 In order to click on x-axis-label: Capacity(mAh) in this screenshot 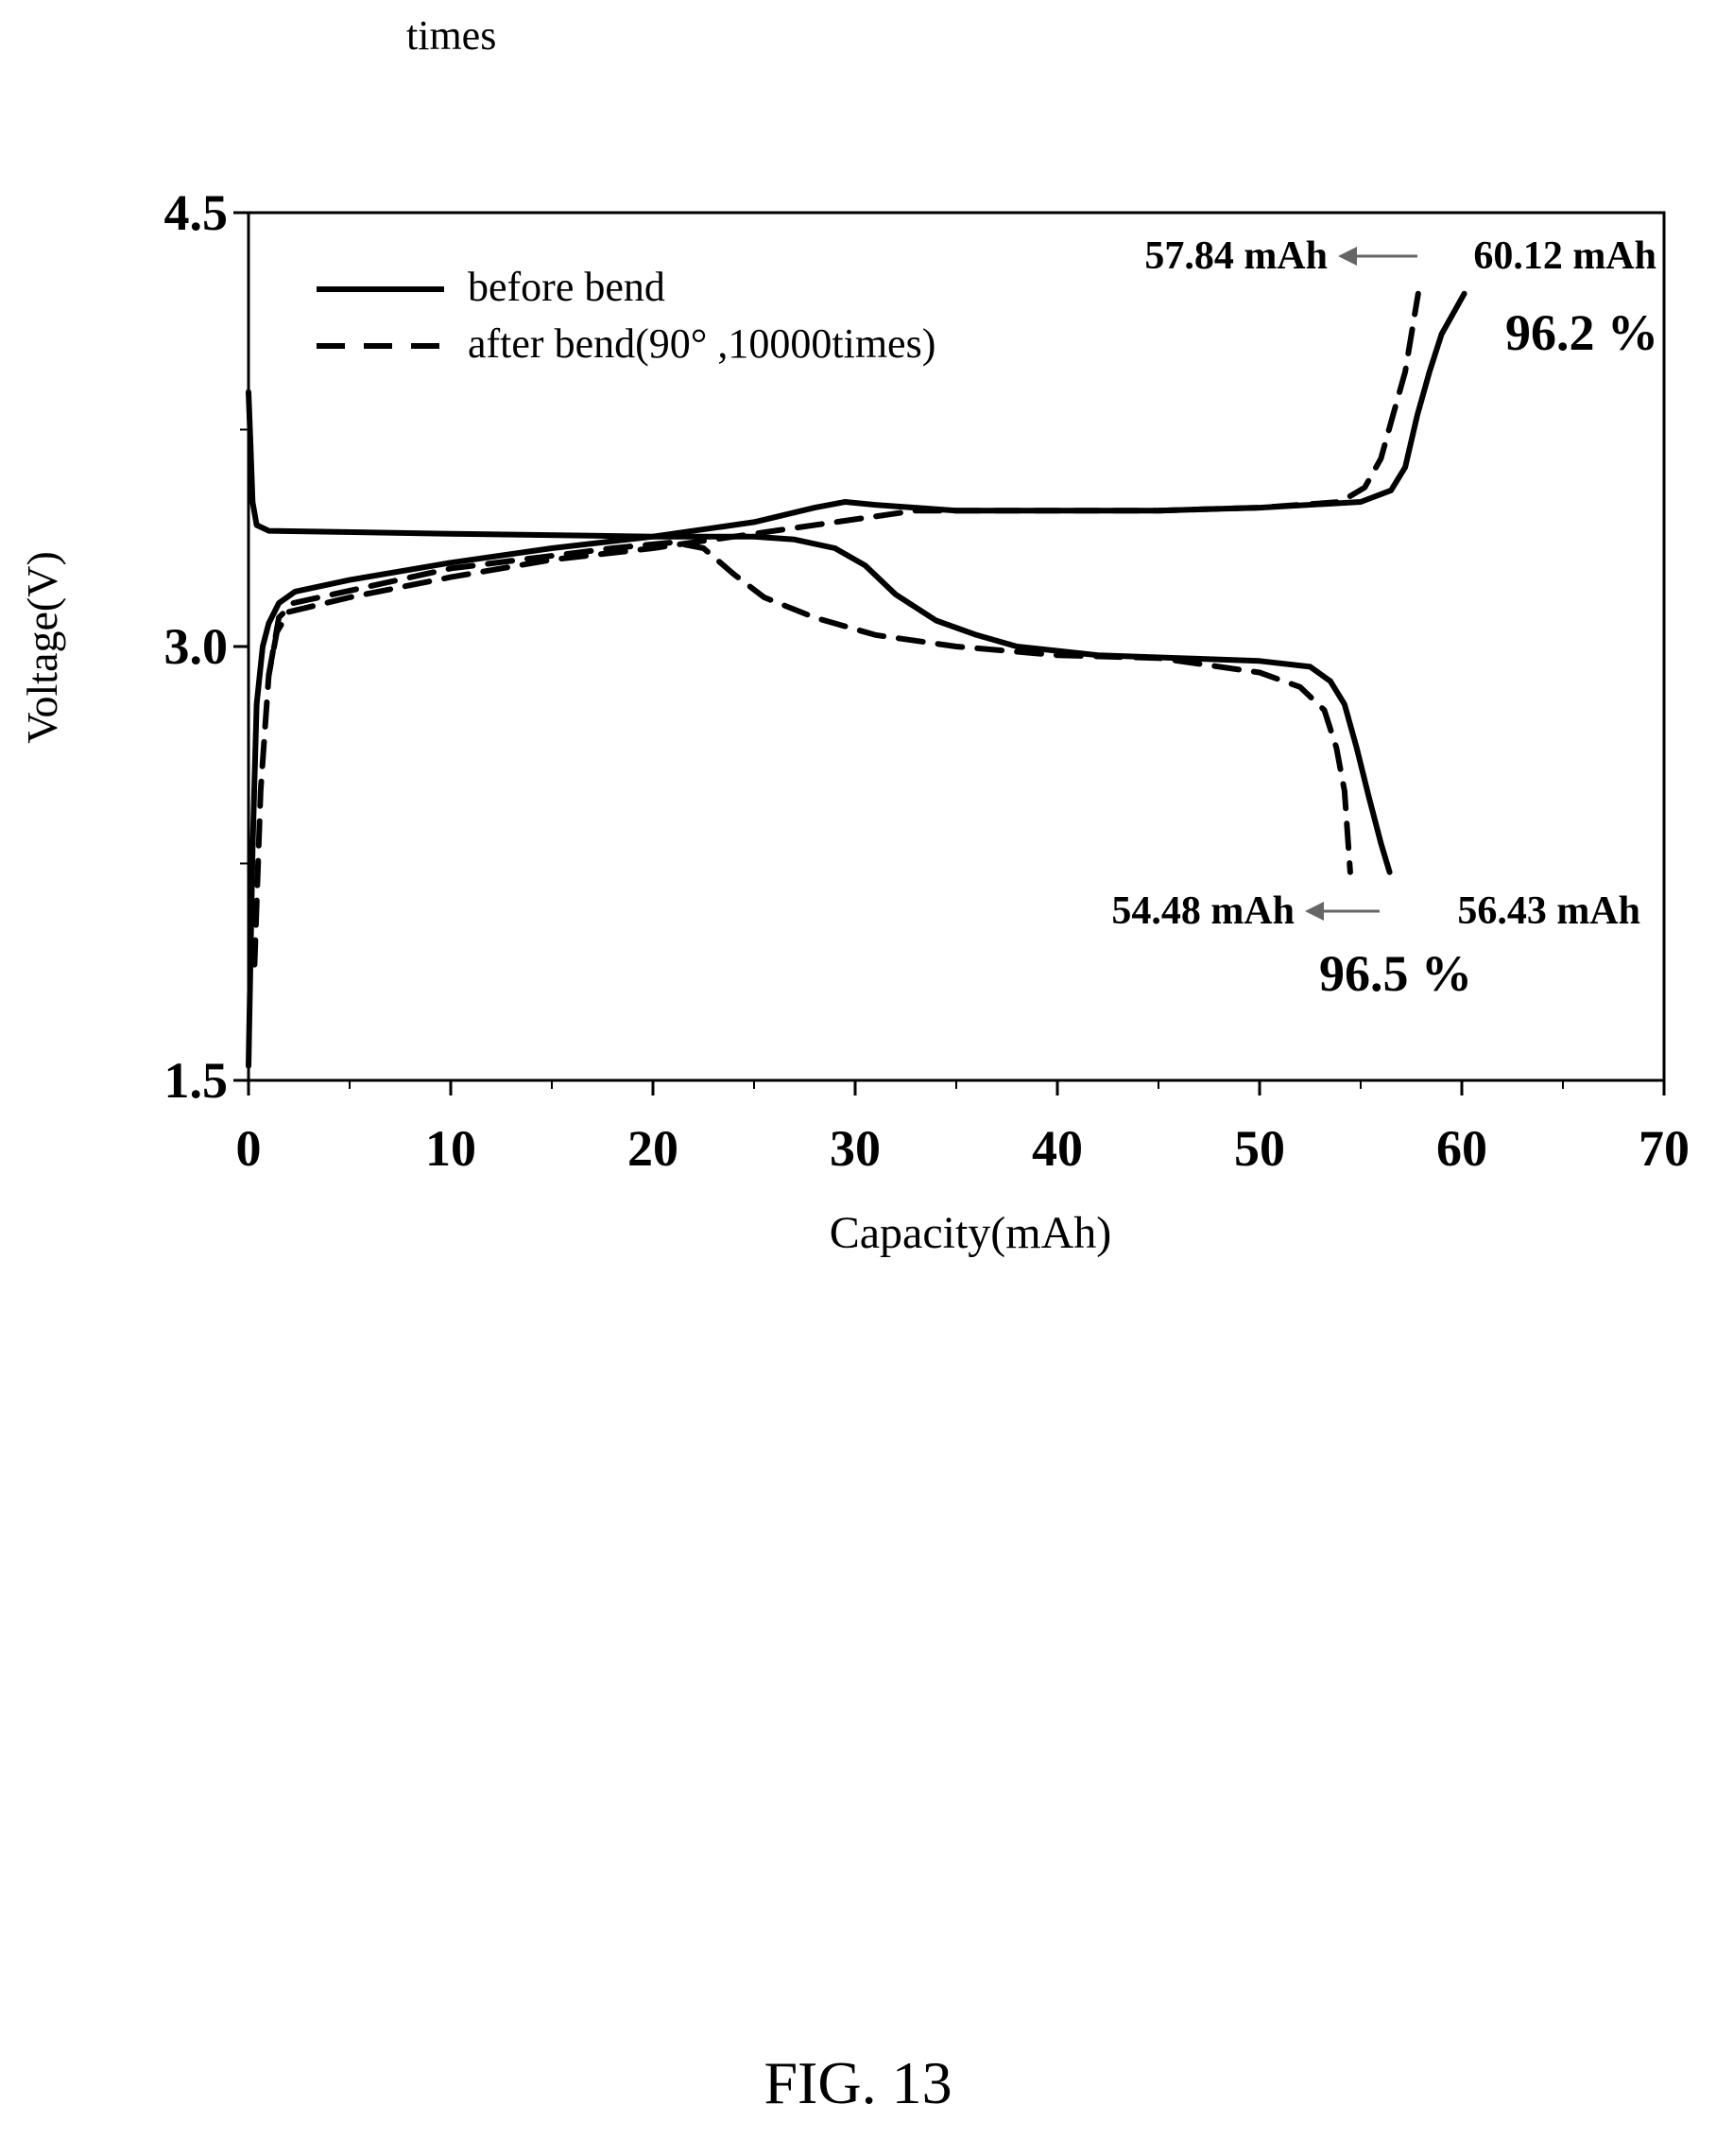, I will do `click(971, 1233)`.